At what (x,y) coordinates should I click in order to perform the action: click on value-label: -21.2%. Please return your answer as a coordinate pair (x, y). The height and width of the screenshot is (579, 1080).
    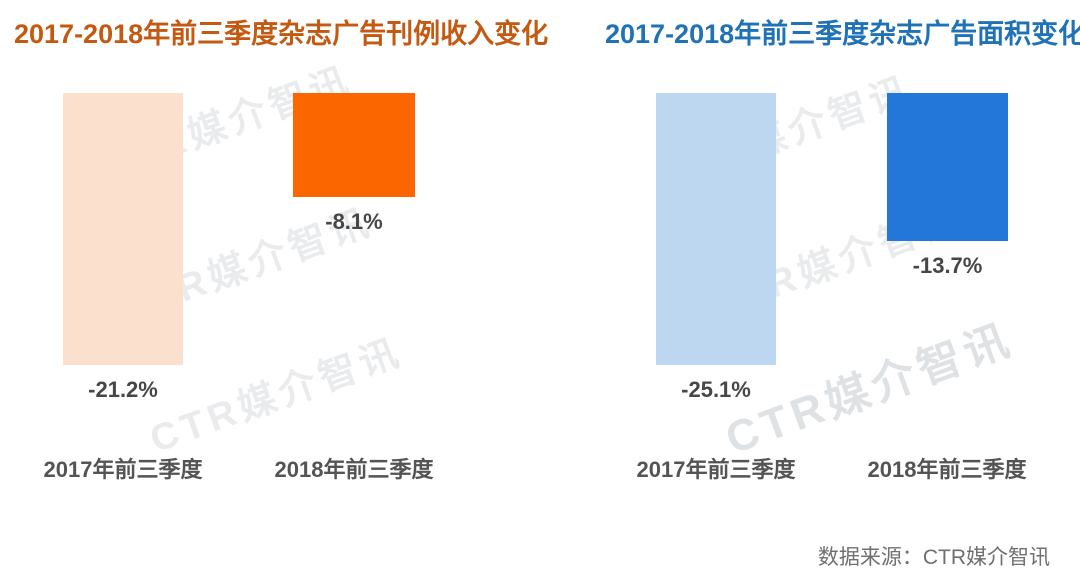
    Looking at the image, I should click on (123, 389).